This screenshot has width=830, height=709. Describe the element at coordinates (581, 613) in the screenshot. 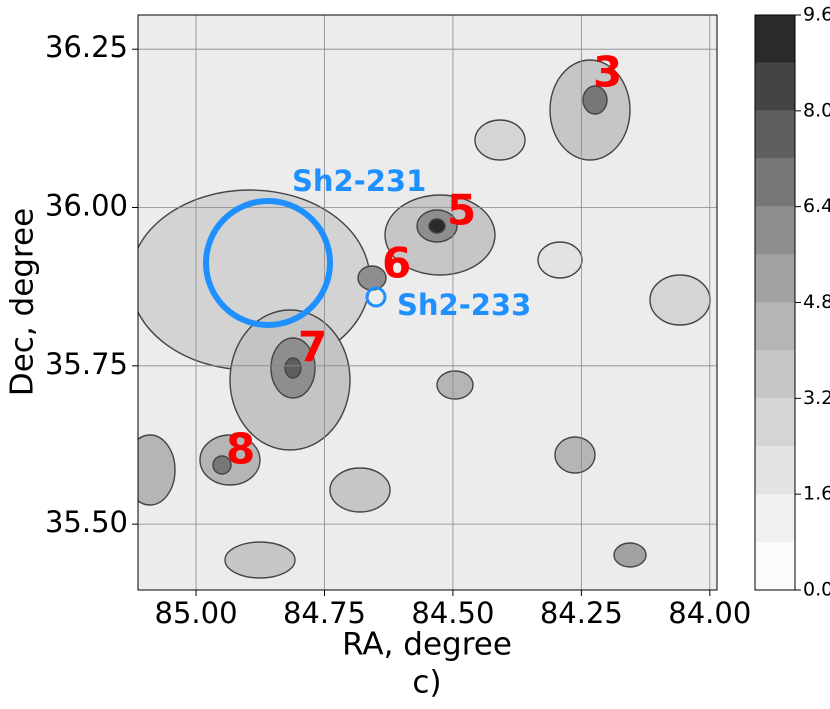

I see `x-tick-label: 84.25` at that location.